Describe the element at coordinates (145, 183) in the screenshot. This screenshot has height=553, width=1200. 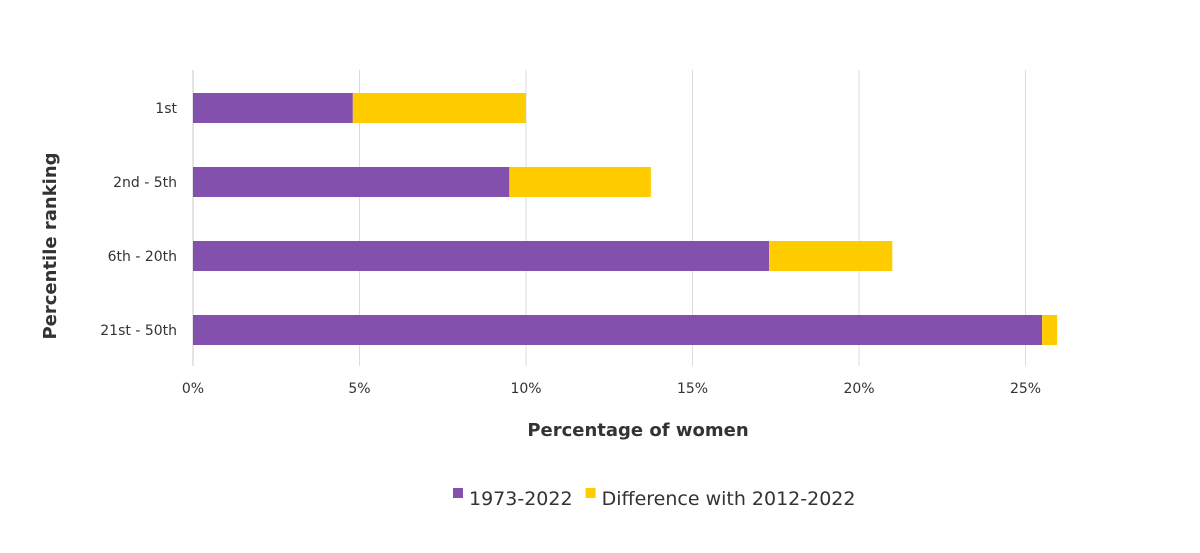
I see `y-tick-label: 2nd - 5th` at that location.